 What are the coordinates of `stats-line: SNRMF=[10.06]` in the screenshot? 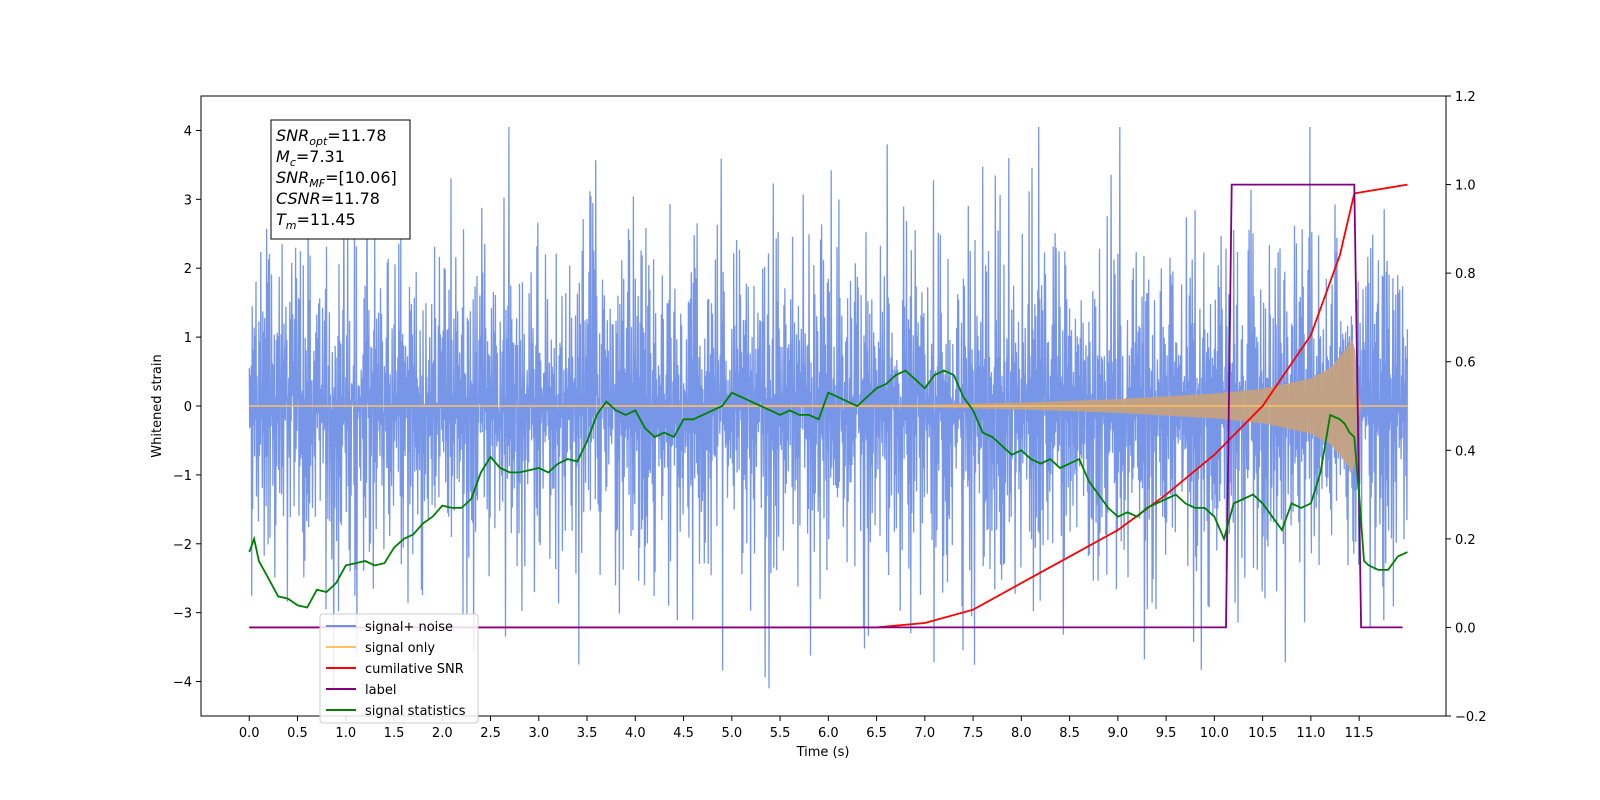 It's located at (336, 179).